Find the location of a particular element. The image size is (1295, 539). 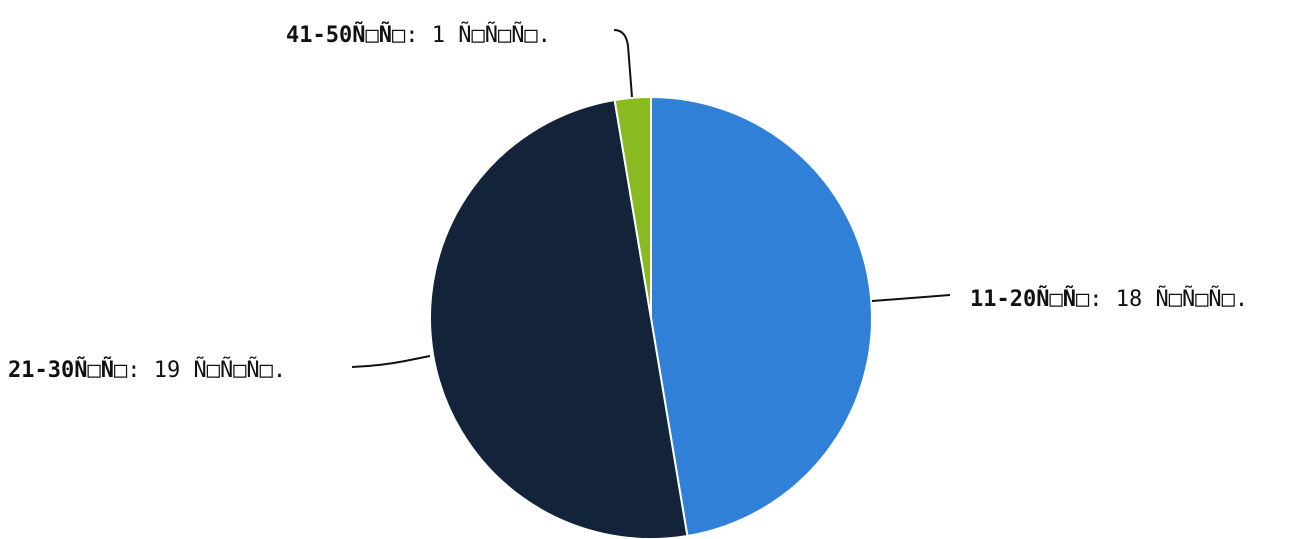

data-label-category: 21-30Ñ□Ñ□ is located at coordinates (68, 370).